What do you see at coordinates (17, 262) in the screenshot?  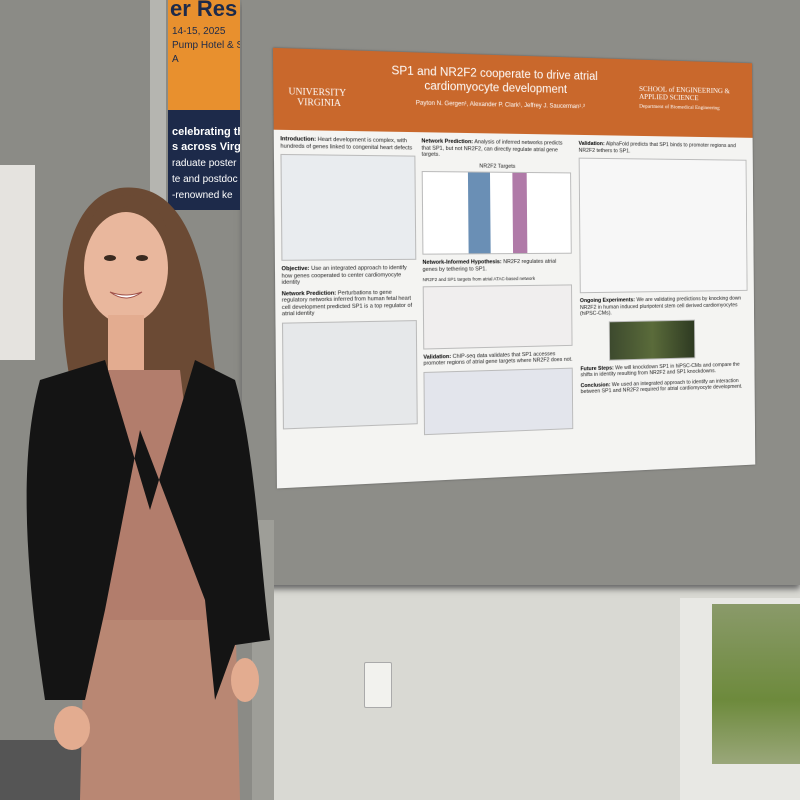 I see `paper-left` at bounding box center [17, 262].